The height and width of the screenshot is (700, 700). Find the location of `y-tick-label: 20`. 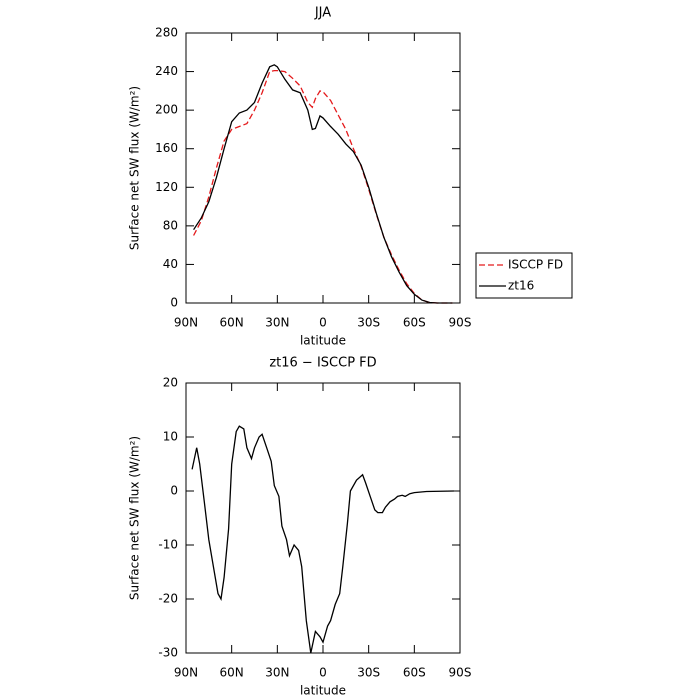

y-tick-label: 20 is located at coordinates (170, 383).